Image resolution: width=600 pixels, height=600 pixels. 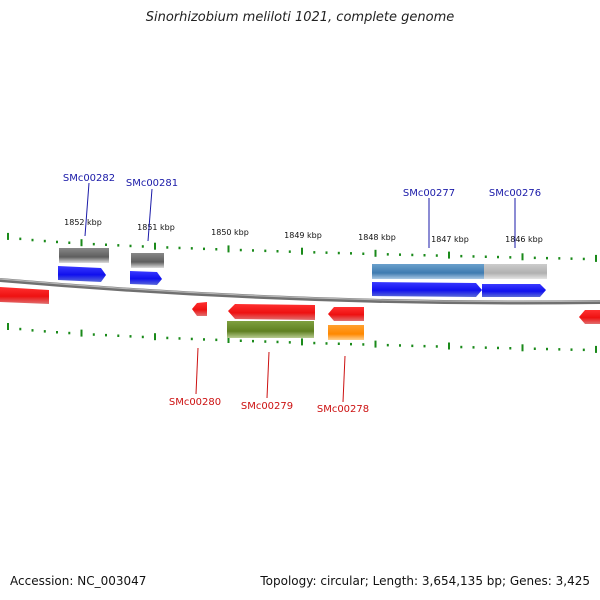 I want to click on gene-label-smc00276: SMc00276, so click(x=515, y=193).